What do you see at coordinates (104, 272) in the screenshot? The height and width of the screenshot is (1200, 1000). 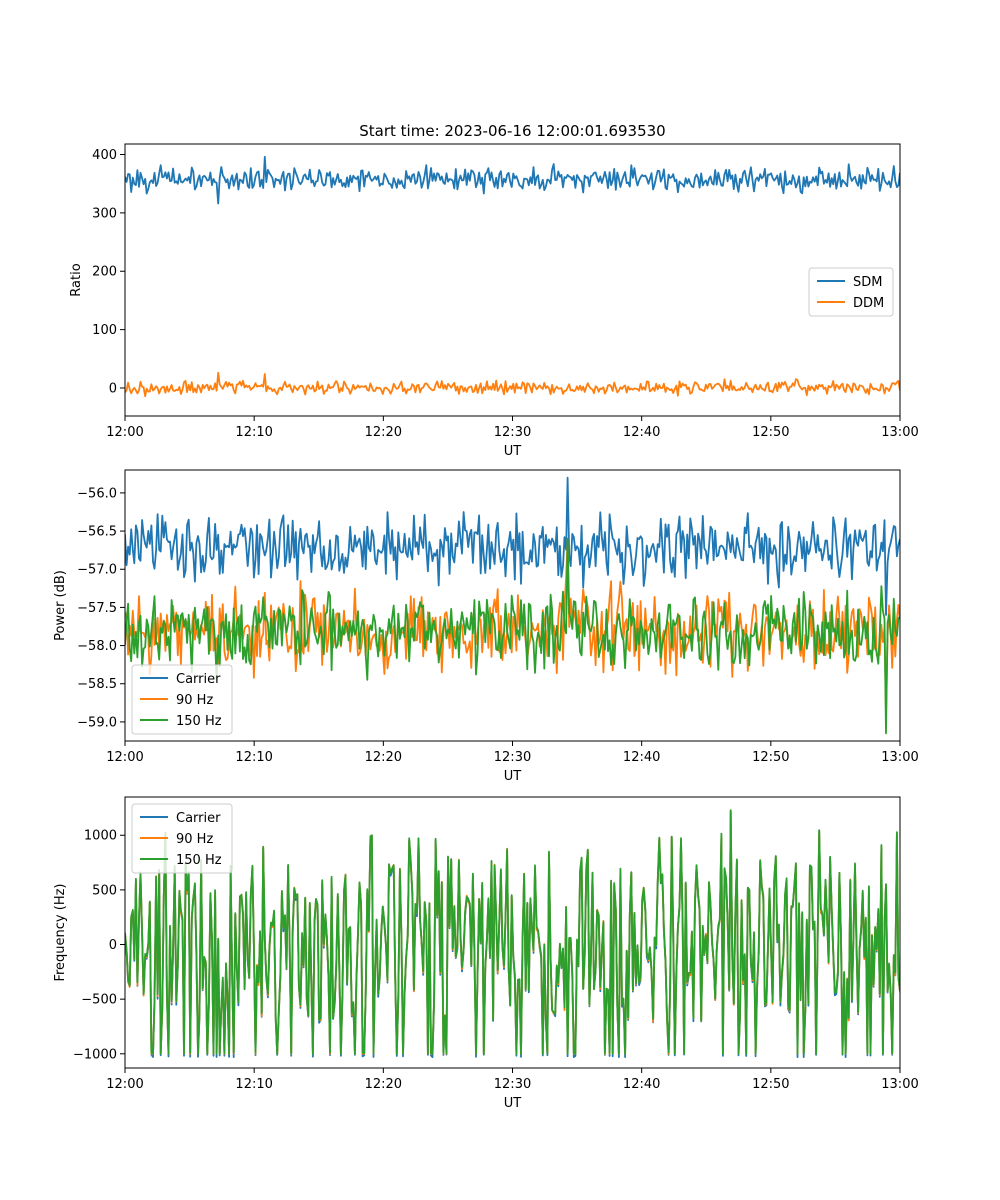 I see `y-tick-label: 200` at bounding box center [104, 272].